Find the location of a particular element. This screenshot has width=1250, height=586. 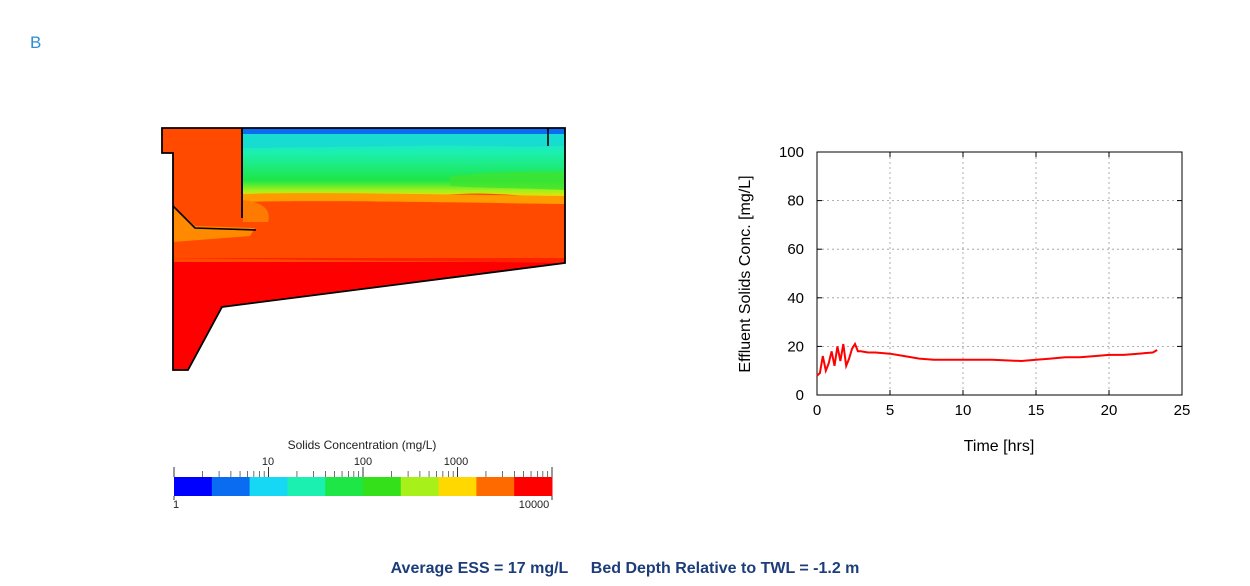

y-tick-label: 0 is located at coordinates (800, 395).